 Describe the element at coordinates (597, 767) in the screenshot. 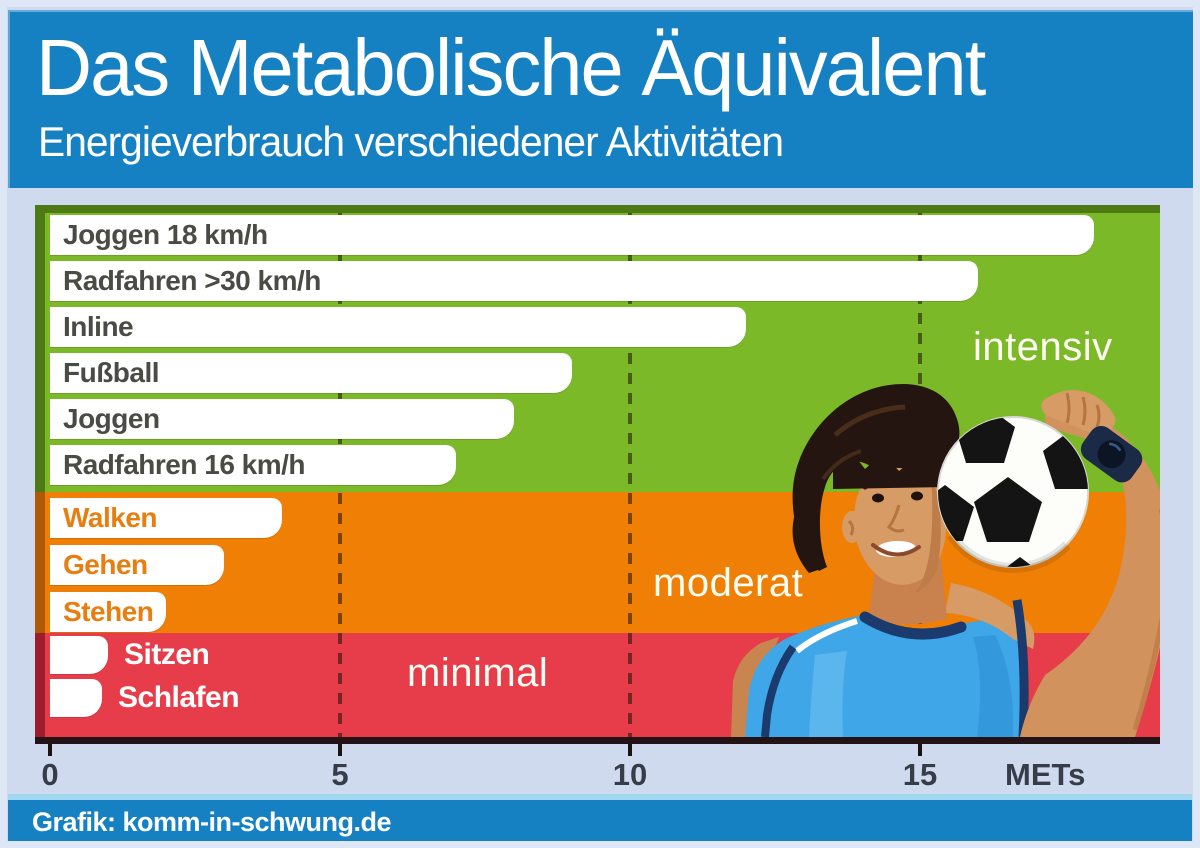

I see `x-axis: 0 5 10 15 METs` at that location.